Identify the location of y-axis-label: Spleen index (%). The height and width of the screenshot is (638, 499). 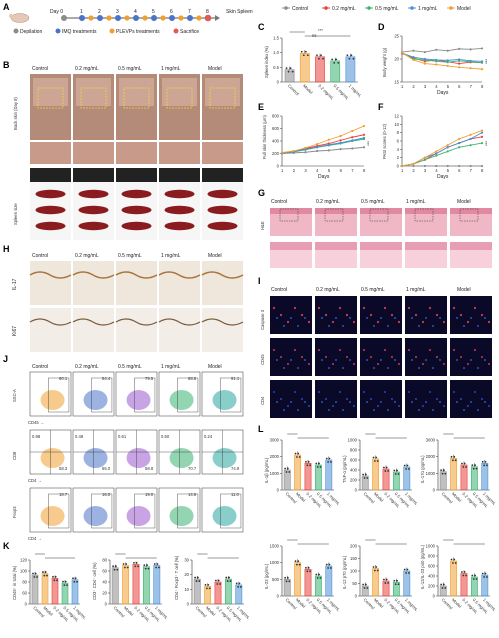
(266, 62).